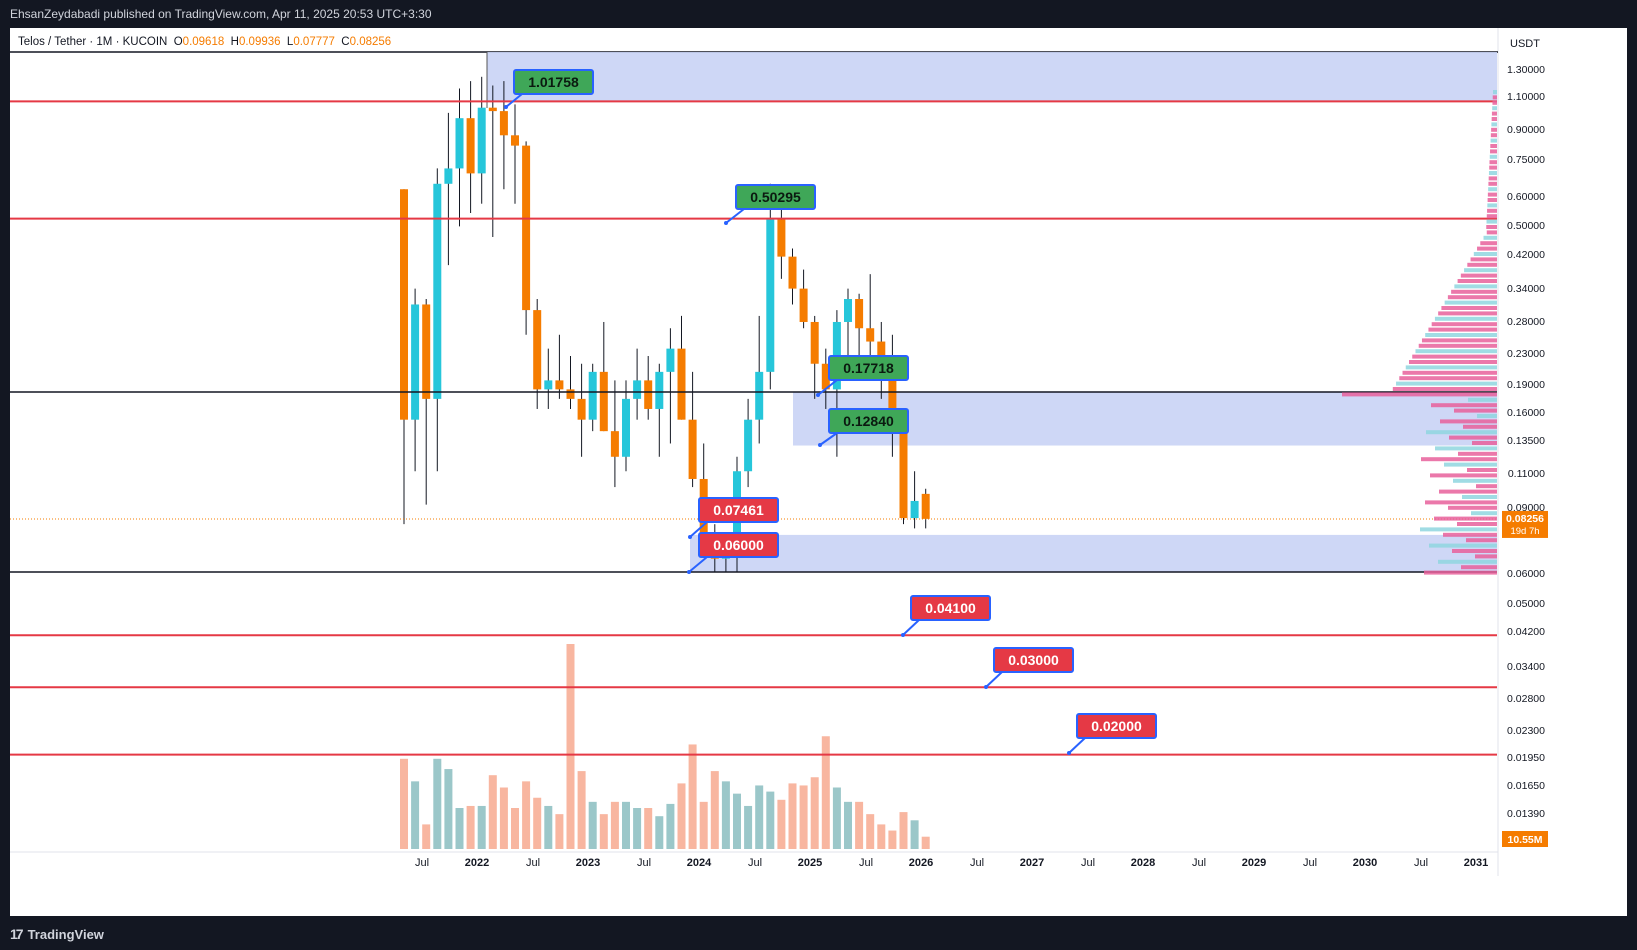 The image size is (1637, 950). Describe the element at coordinates (178, 42) in the screenshot. I see `open-label: O` at that location.